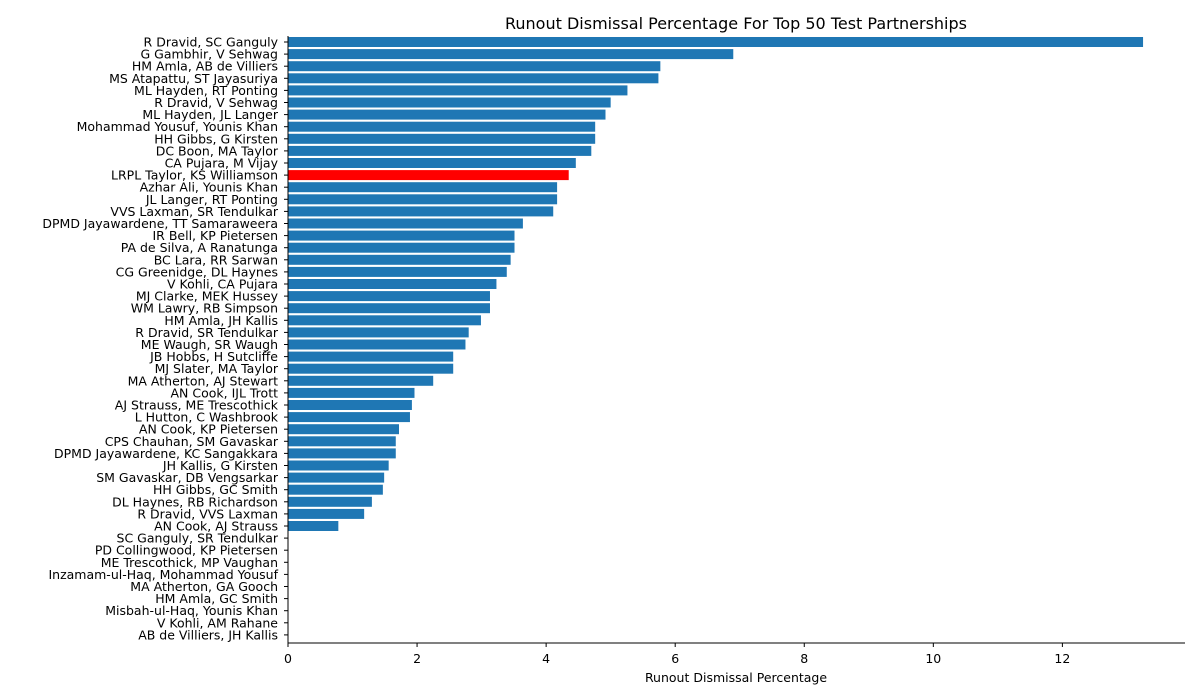 The width and height of the screenshot is (1200, 700). What do you see at coordinates (208, 429) in the screenshot?
I see `y-tick-label: AN Cook, KP Pietersen` at bounding box center [208, 429].